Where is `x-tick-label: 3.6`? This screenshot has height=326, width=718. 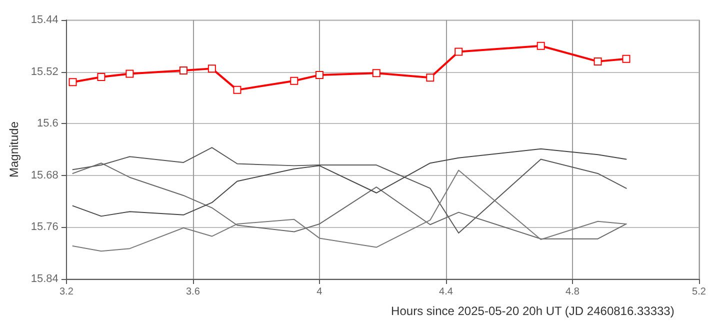
x-tick-label: 3.6 is located at coordinates (193, 292).